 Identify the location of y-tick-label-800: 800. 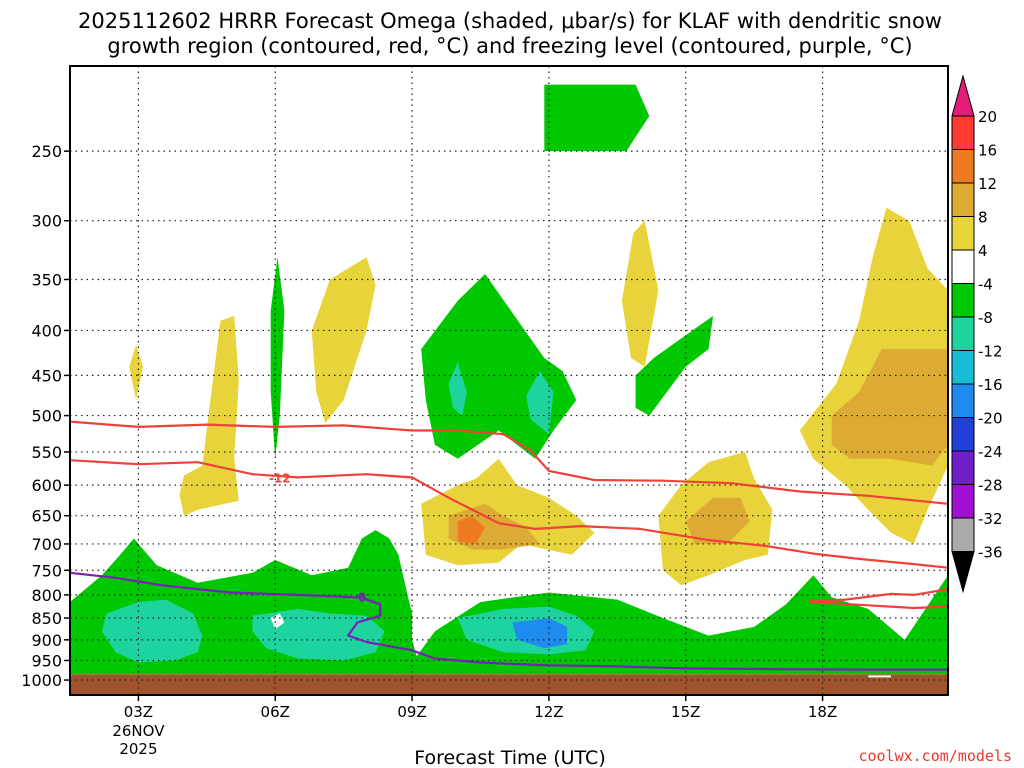
(46, 595).